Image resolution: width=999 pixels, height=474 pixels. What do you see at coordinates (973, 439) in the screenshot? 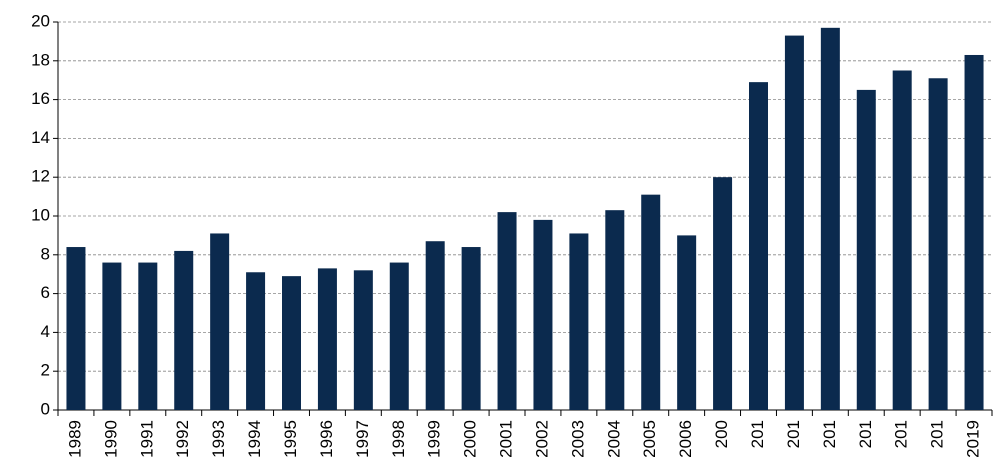
I see `x-tick-label: 2019` at bounding box center [973, 439].